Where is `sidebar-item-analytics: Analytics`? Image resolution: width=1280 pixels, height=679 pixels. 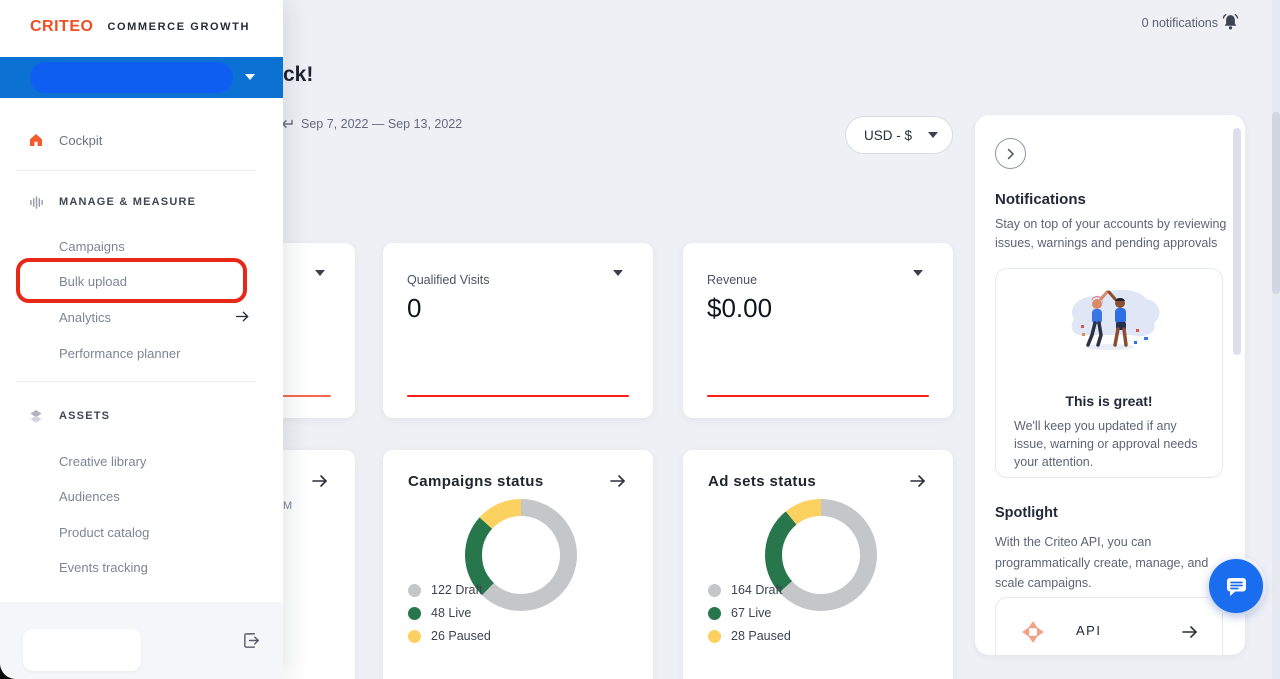 sidebar-item-analytics: Analytics is located at coordinates (85, 317).